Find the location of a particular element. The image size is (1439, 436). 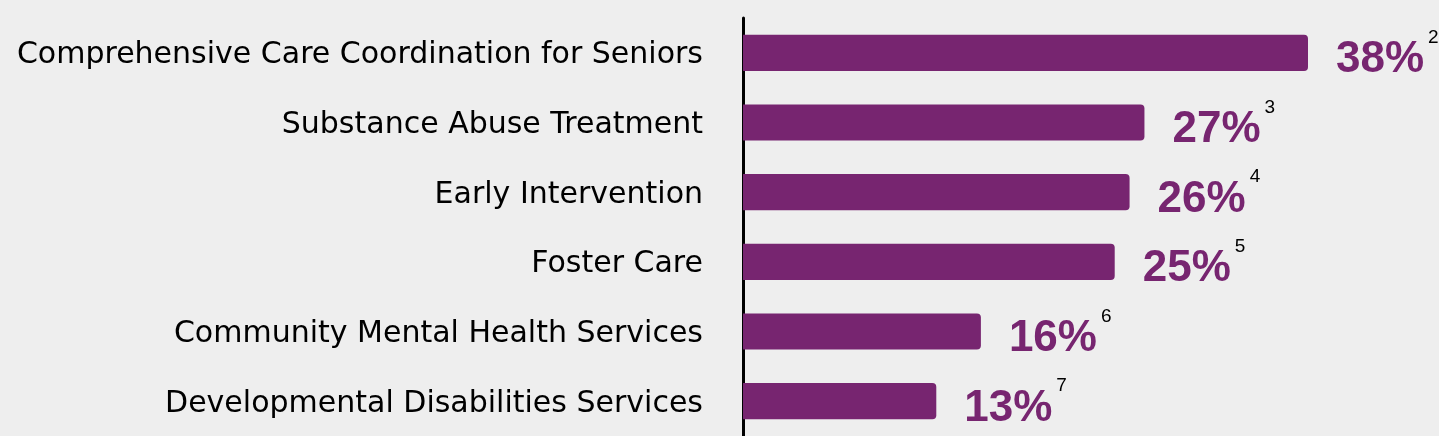

y-tick-label: Foster Care is located at coordinates (617, 262).